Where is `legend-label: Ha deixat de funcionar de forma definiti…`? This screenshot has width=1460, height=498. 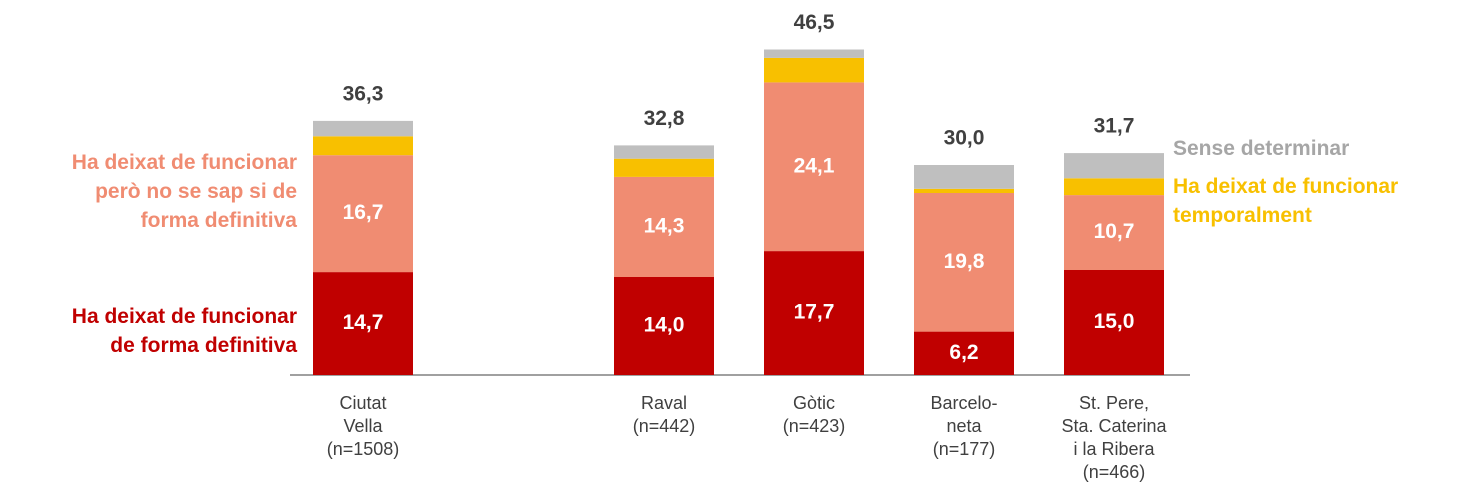 legend-label: Ha deixat de funcionar de forma definiti… is located at coordinates (184, 331).